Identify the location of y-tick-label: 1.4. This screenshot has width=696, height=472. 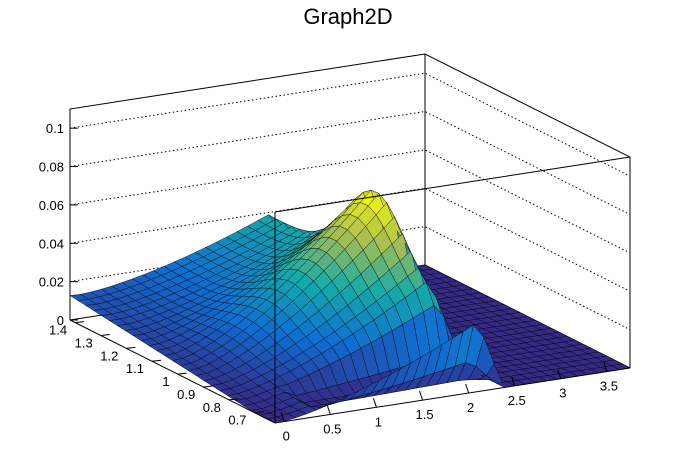
(58, 330).